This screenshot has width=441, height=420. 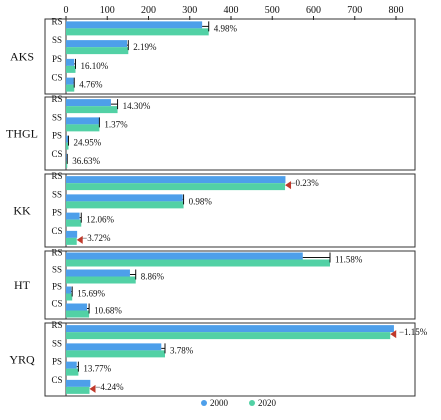 I want to click on change-label: 24.95%, so click(x=87, y=143).